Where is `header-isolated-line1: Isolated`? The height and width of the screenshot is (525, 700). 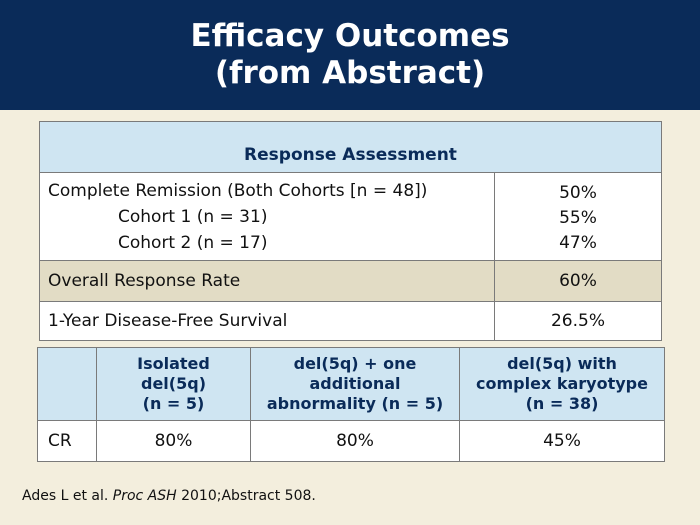 header-isolated-line1: Isolated is located at coordinates (173, 363).